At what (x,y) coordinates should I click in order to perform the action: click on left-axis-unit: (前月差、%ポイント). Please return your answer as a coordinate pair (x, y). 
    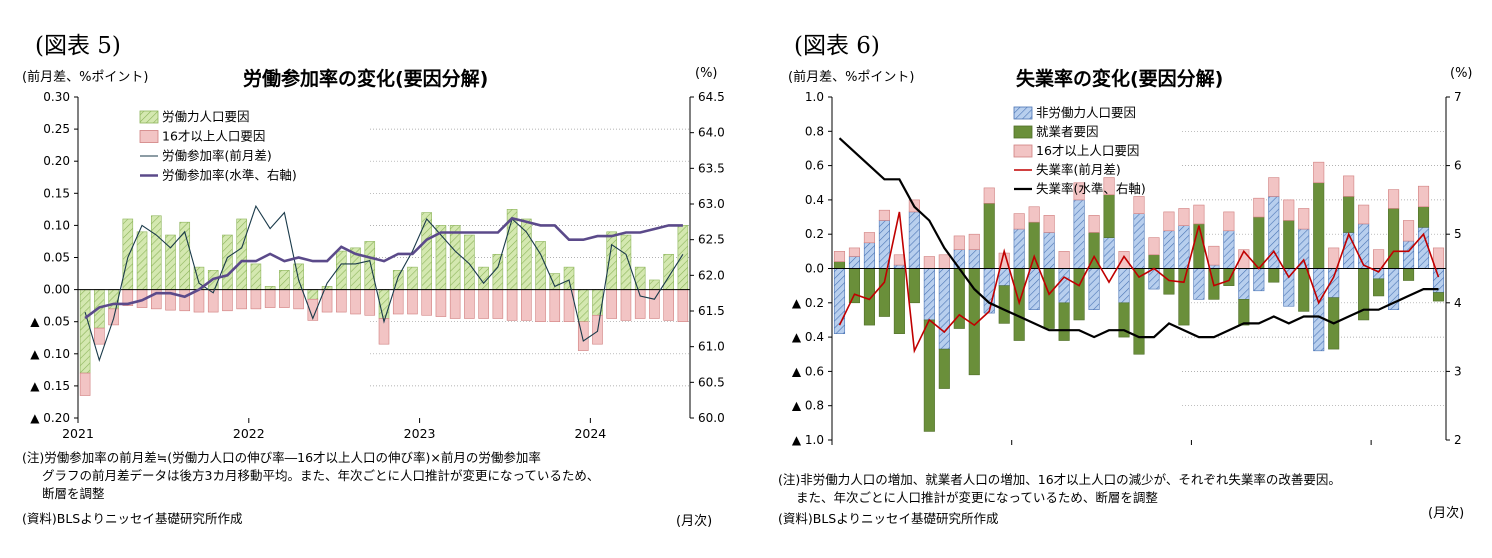
    Looking at the image, I should click on (85, 77).